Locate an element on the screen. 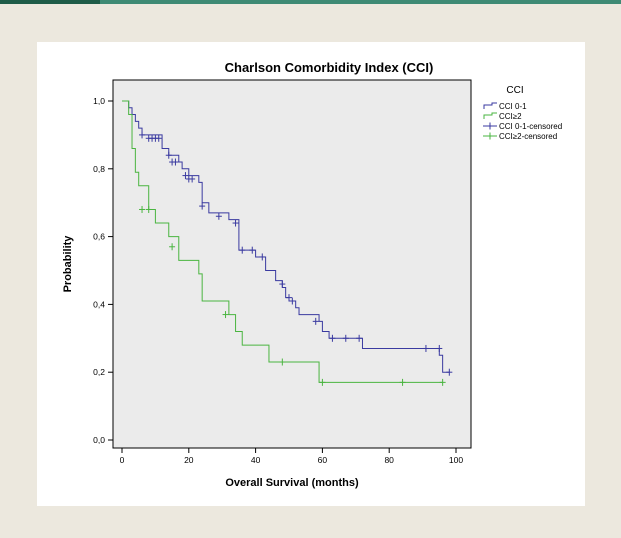  legend-item: CCI 0-1 is located at coordinates (505, 106).